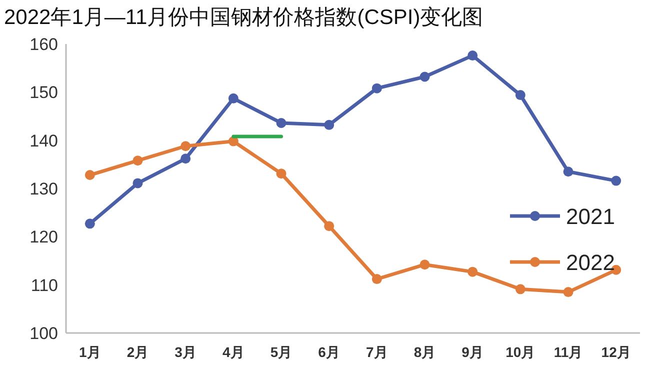 Image resolution: width=660 pixels, height=377 pixels. What do you see at coordinates (233, 352) in the screenshot?
I see `x-tick-label: 4月` at bounding box center [233, 352].